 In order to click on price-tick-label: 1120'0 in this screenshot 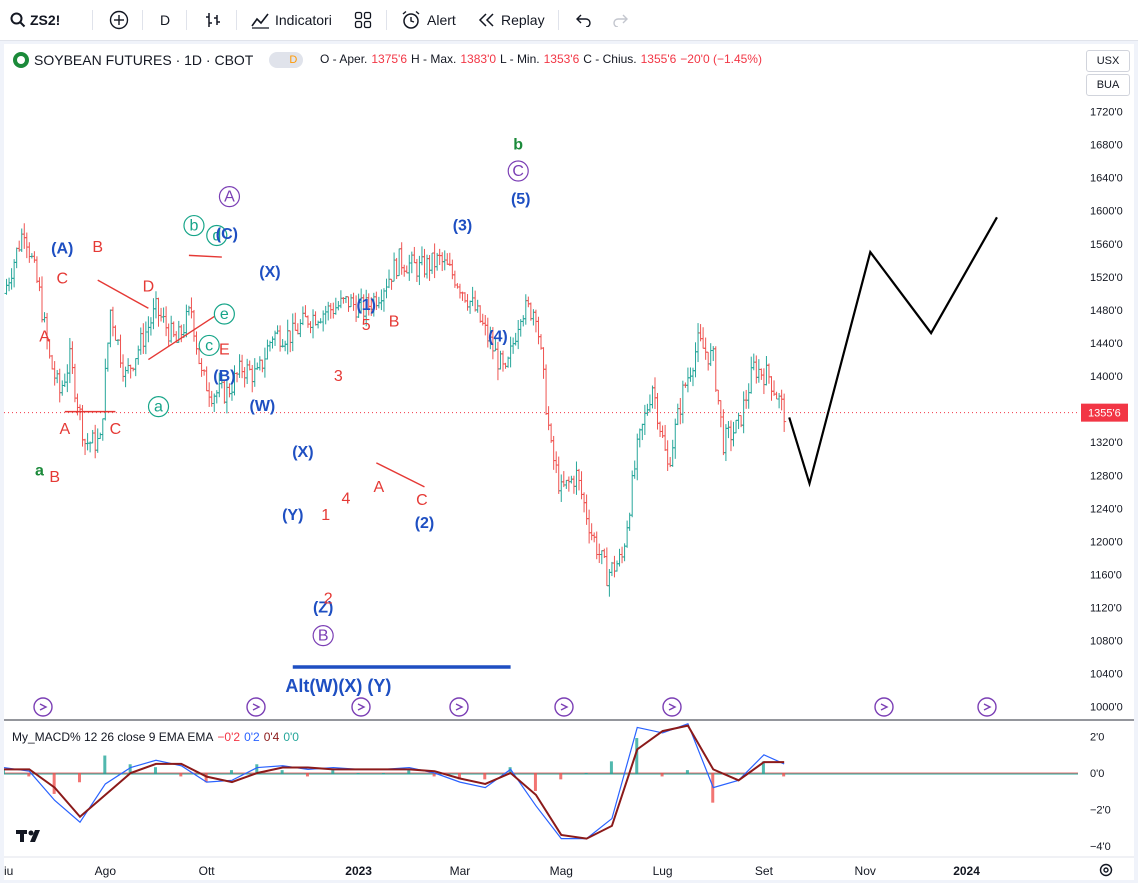, I will do `click(1106, 609)`.